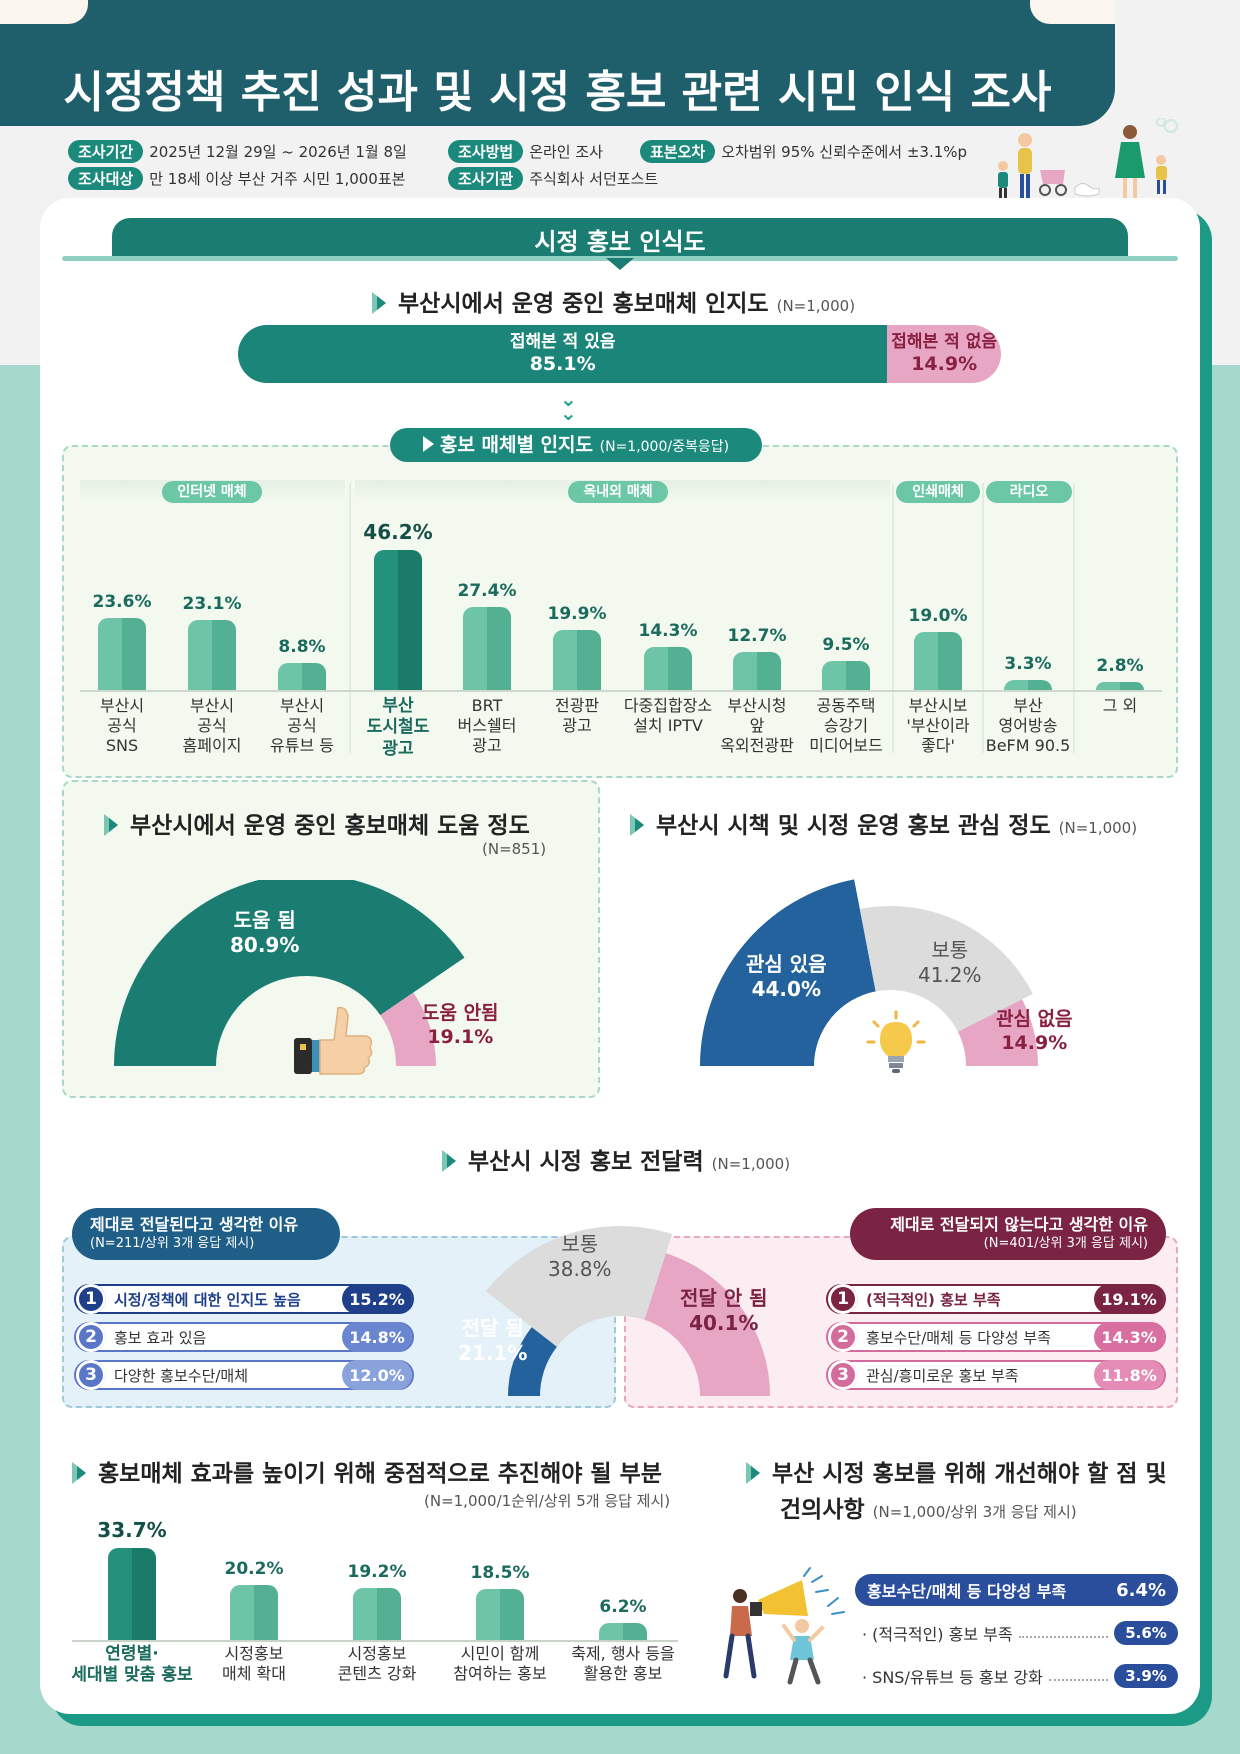  I want to click on help-no-label: 도움 안됨 19.1%, so click(460, 1026).